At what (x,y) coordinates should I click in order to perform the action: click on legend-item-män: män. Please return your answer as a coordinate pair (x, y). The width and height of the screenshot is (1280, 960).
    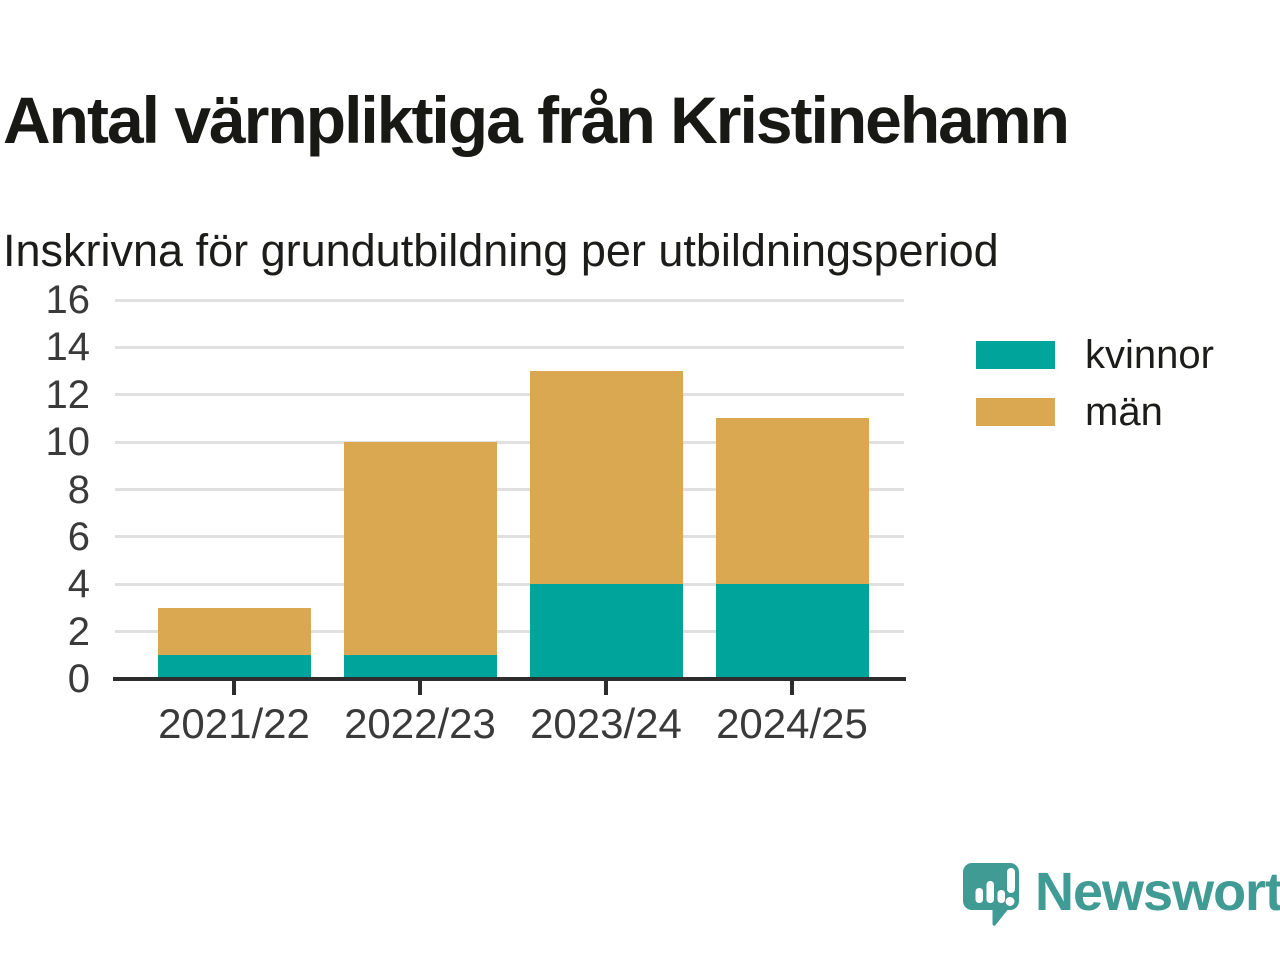
    Looking at the image, I should click on (1095, 412).